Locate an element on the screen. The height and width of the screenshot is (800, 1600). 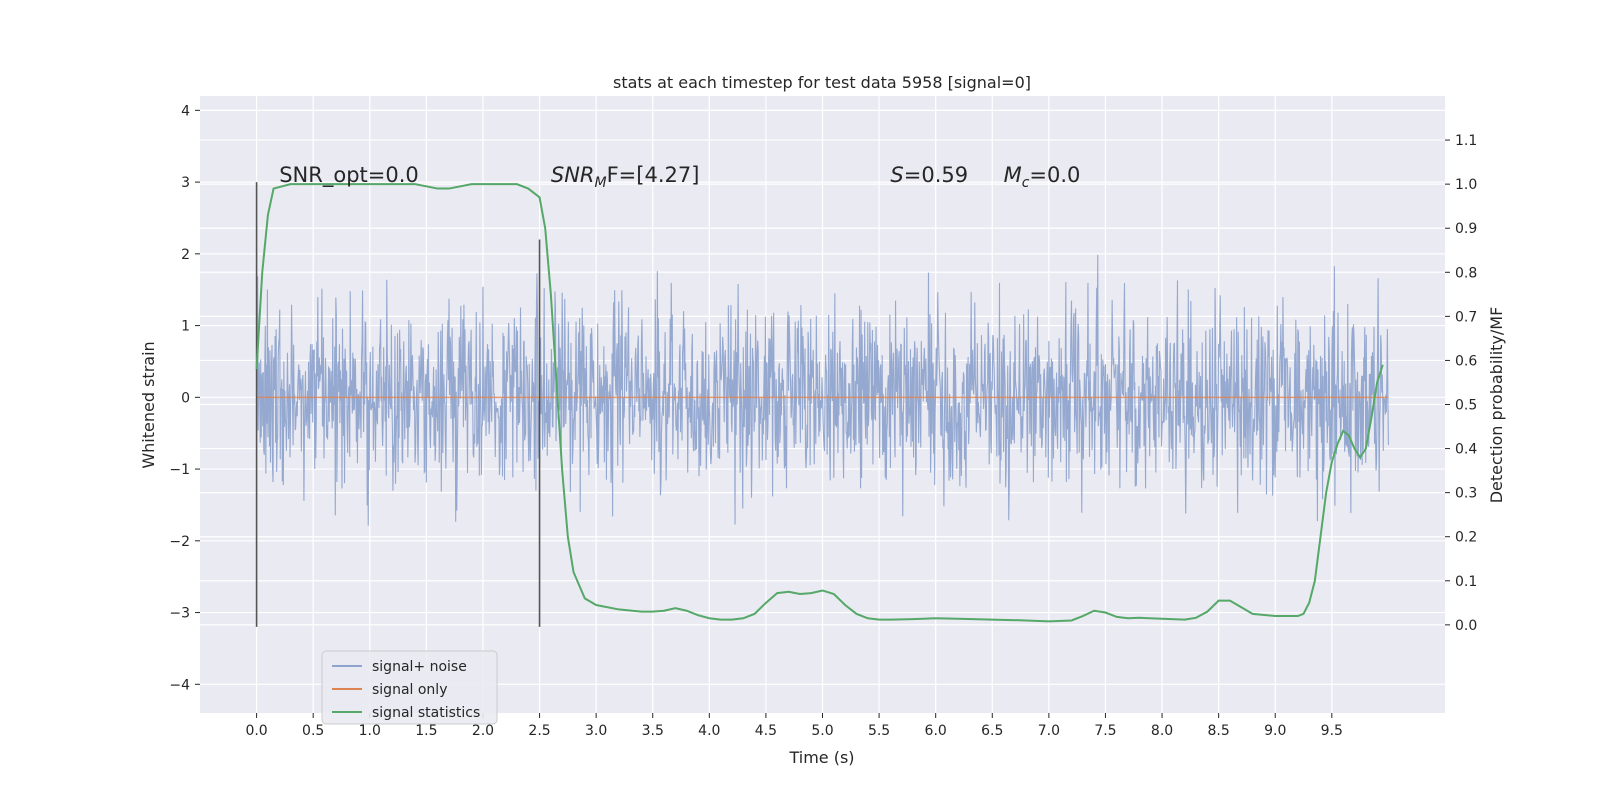
legend-box is located at coordinates (409, 687).